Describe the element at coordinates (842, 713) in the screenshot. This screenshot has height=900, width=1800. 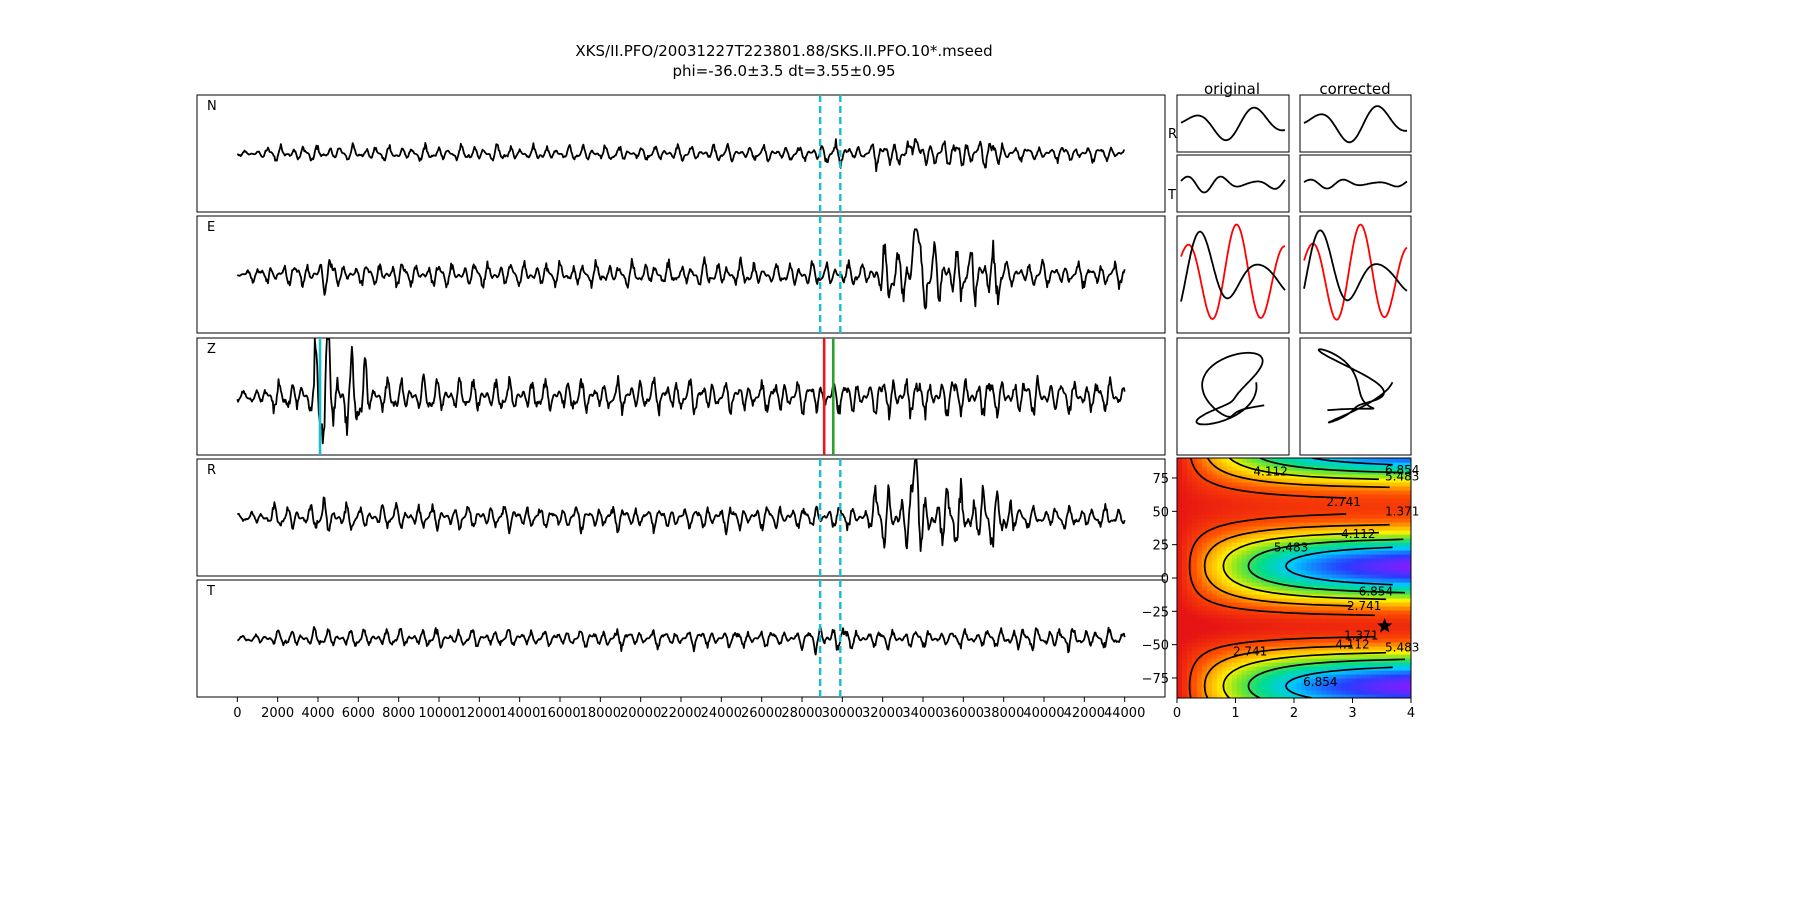
I see `x-tick-label: 30000` at that location.